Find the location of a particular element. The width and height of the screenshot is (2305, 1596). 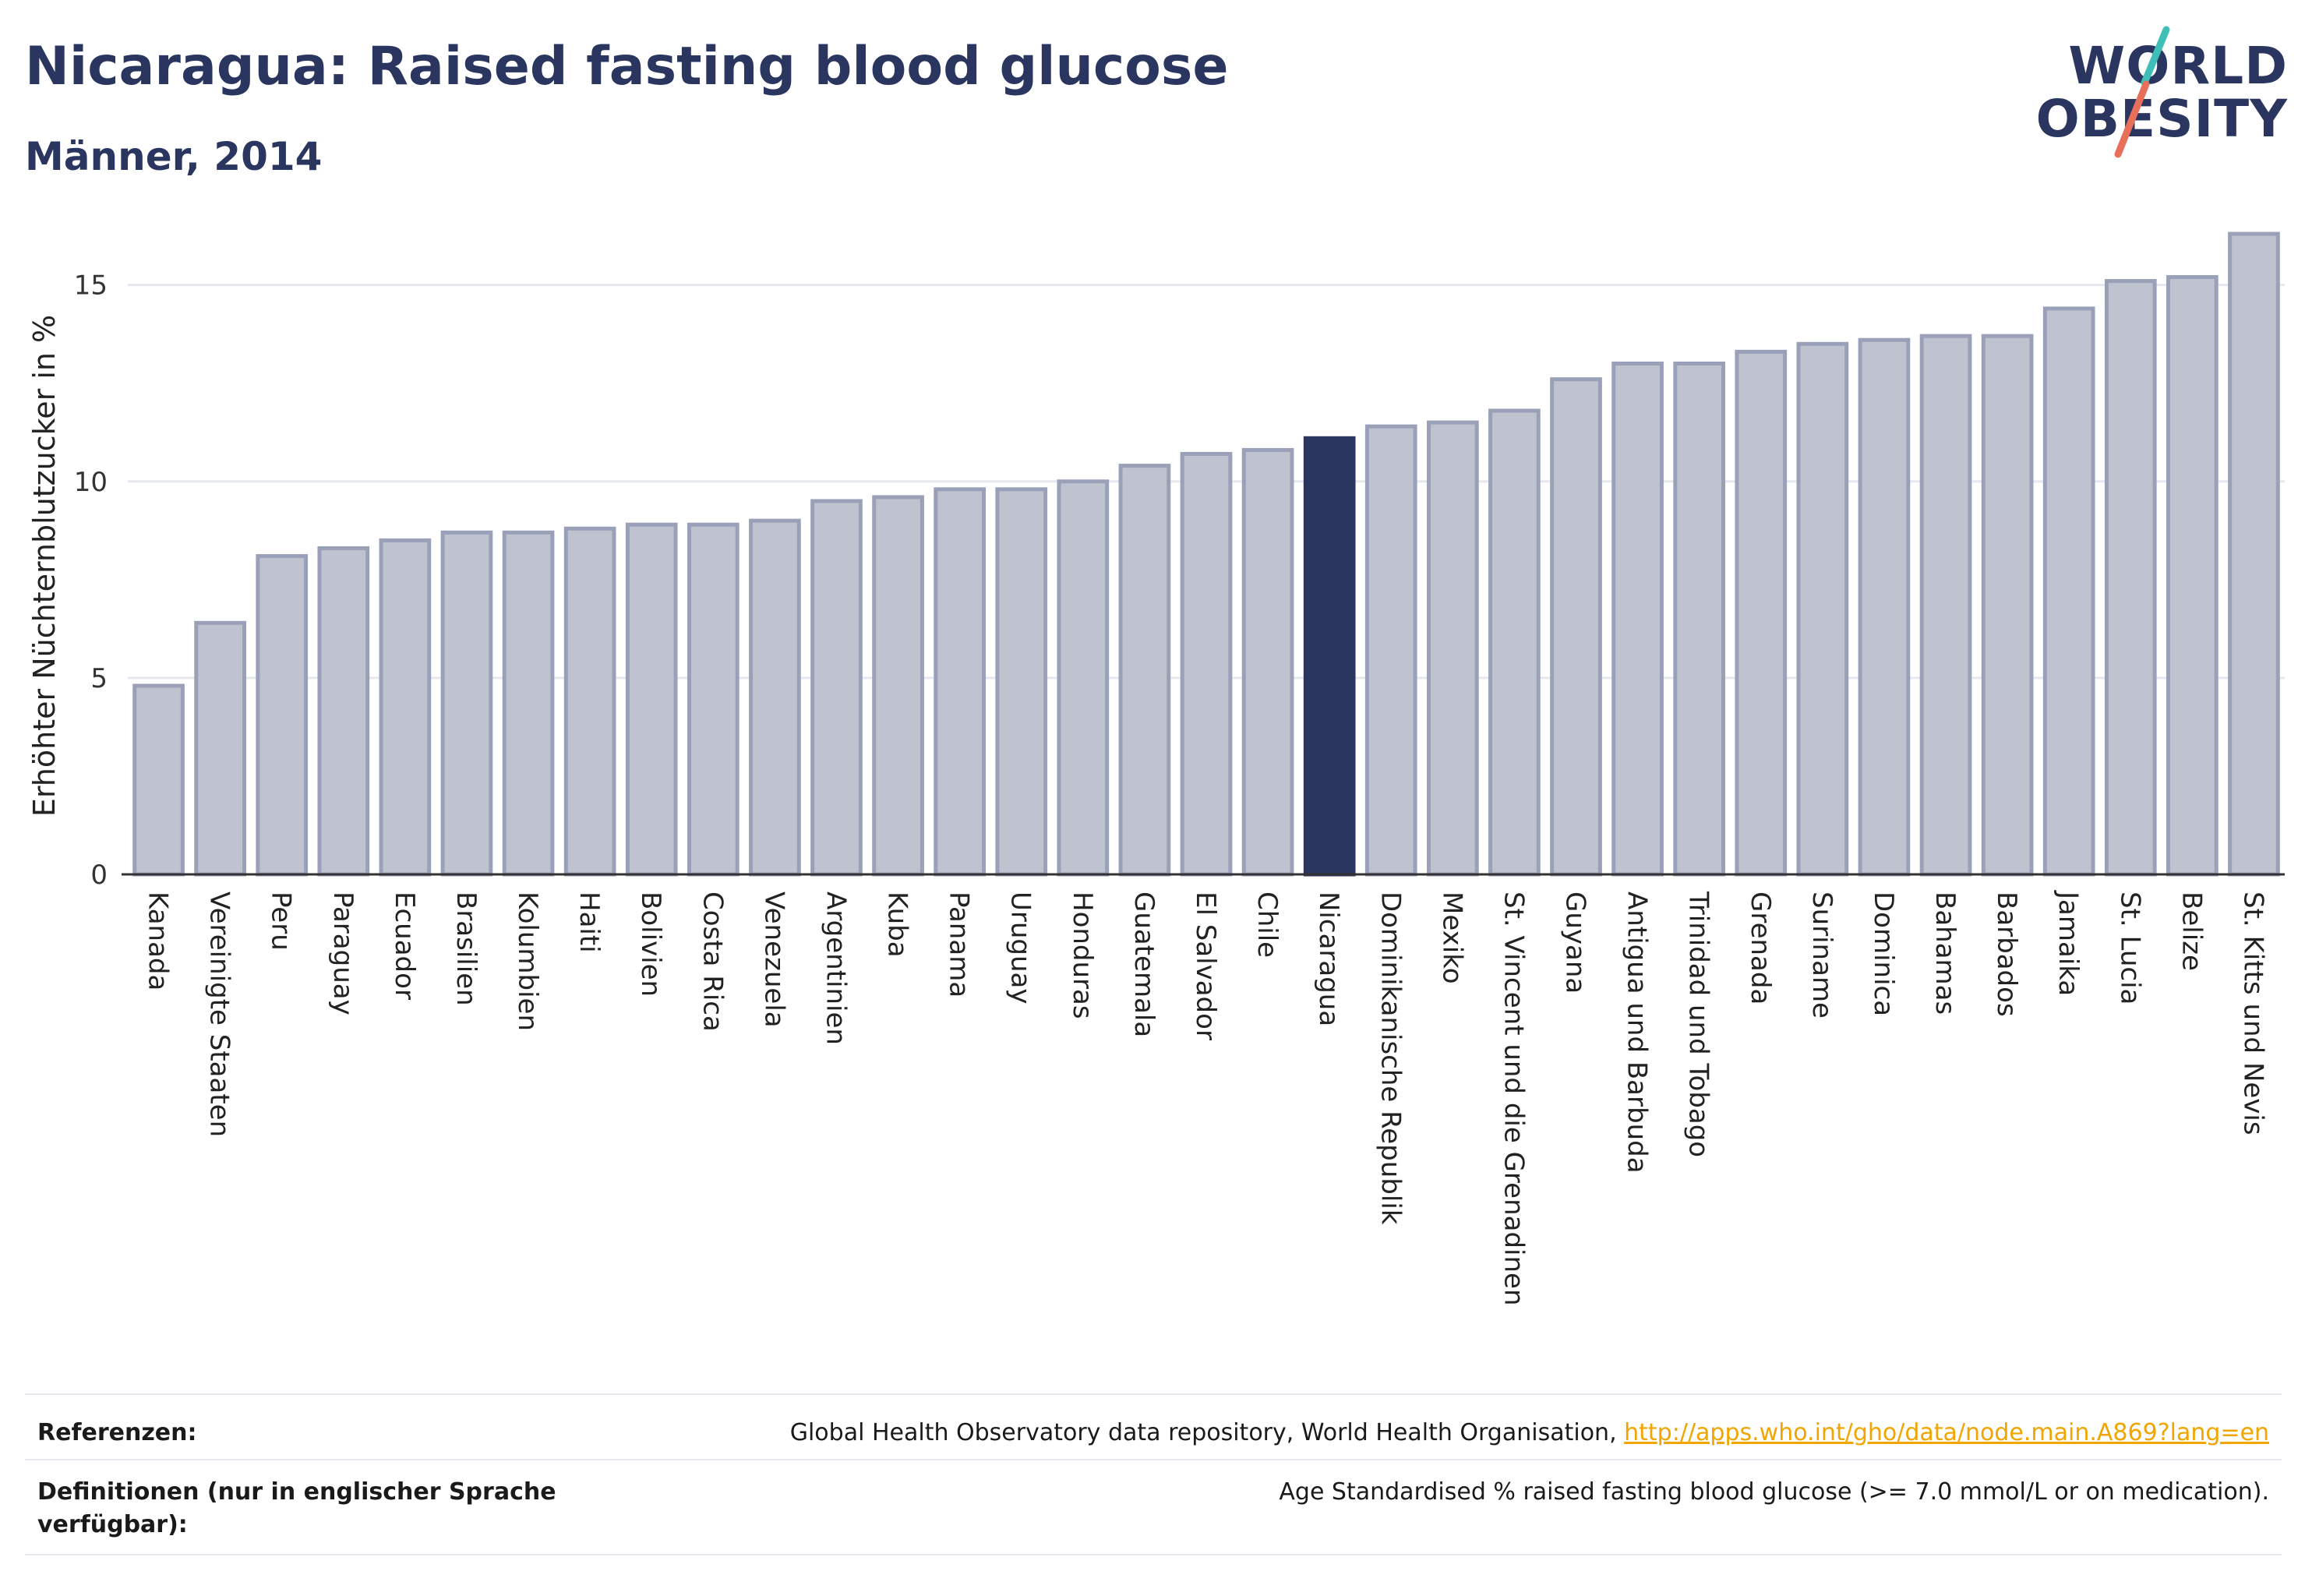

x-tick-label: St. Kitts und Nevis is located at coordinates (2252, 1013).